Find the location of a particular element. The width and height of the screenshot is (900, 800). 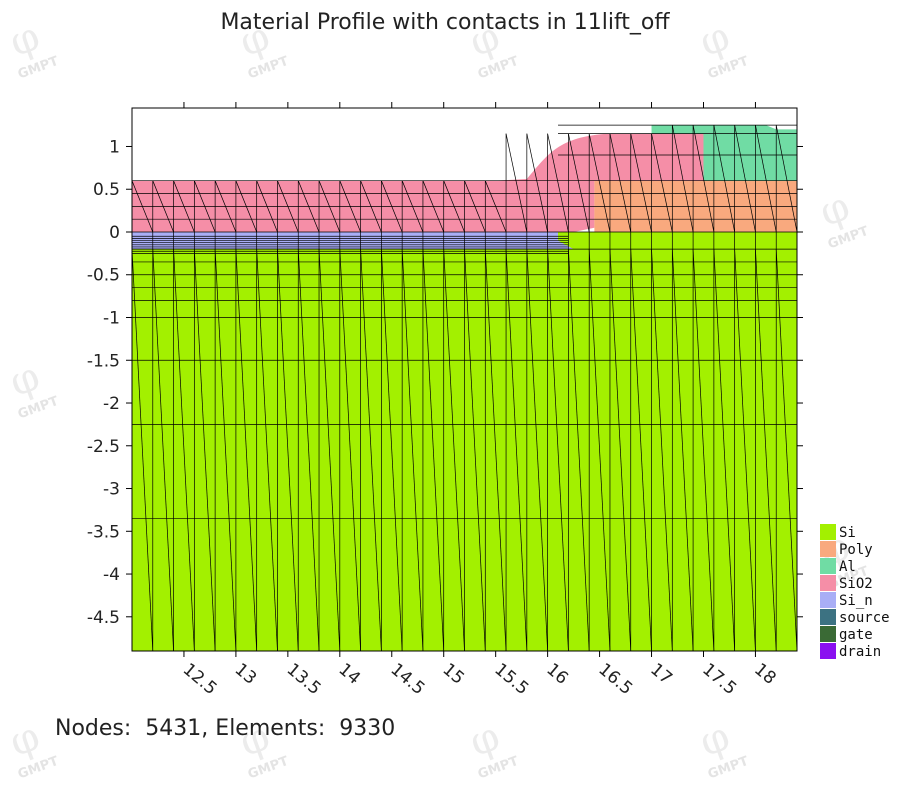

legend-item: SiO2 is located at coordinates (846, 583).